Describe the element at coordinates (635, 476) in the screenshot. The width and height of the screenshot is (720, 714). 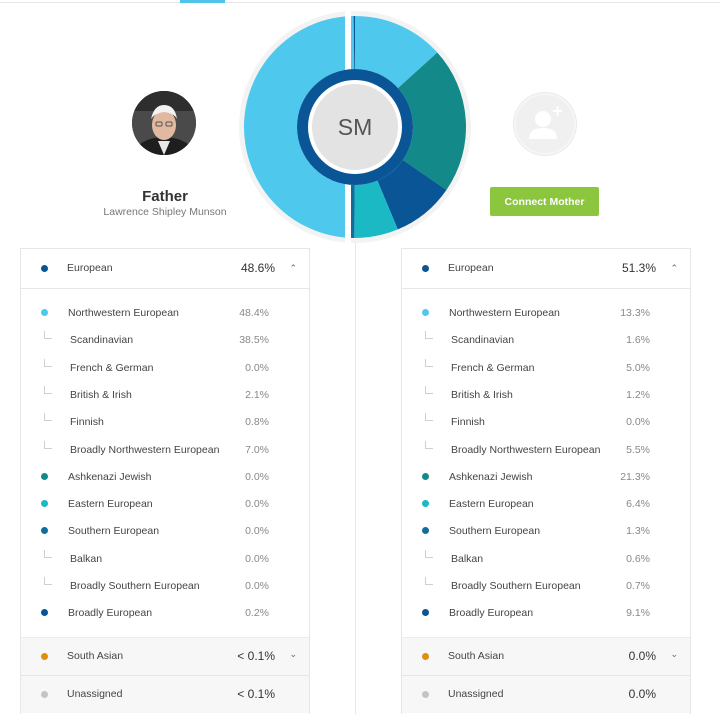
I see `region-value: 21.3%` at that location.